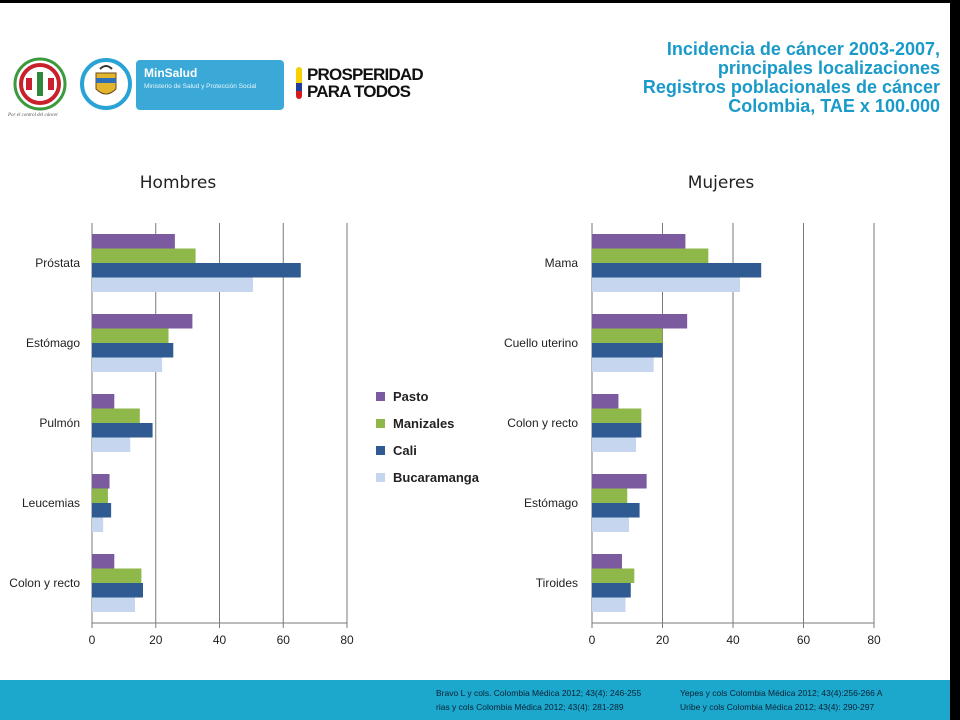 Image resolution: width=960 pixels, height=720 pixels. I want to click on top-frame-edge, so click(480, 1).